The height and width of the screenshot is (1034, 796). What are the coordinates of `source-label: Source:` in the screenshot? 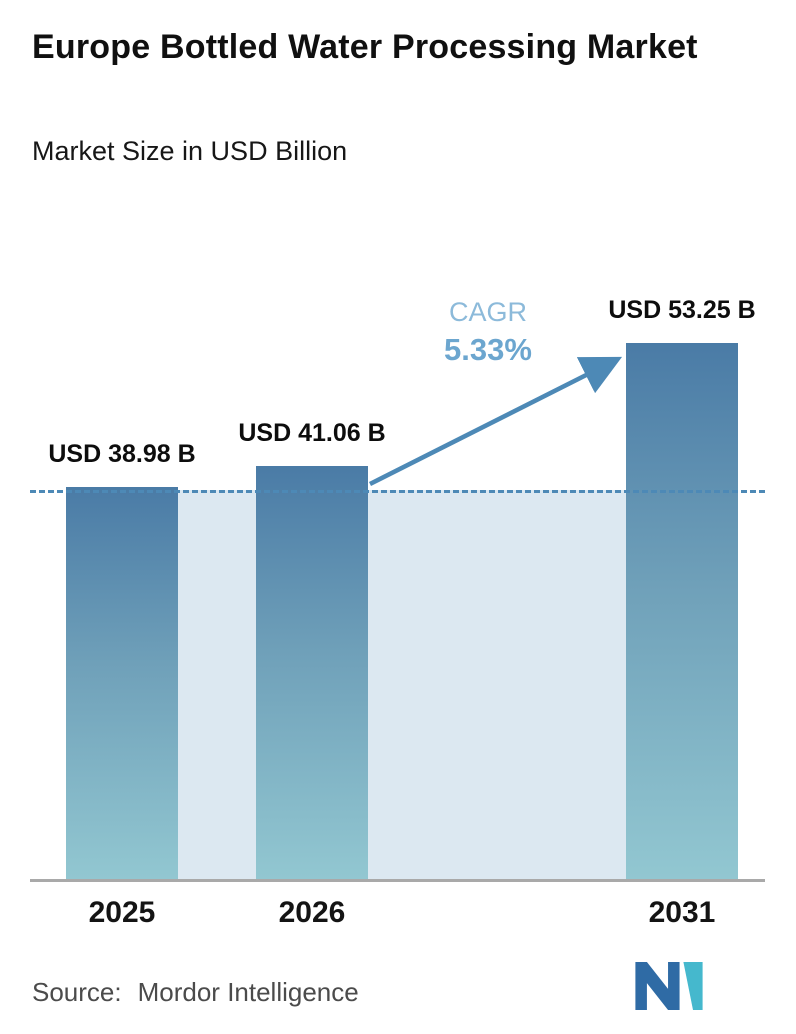 It's located at (77, 992).